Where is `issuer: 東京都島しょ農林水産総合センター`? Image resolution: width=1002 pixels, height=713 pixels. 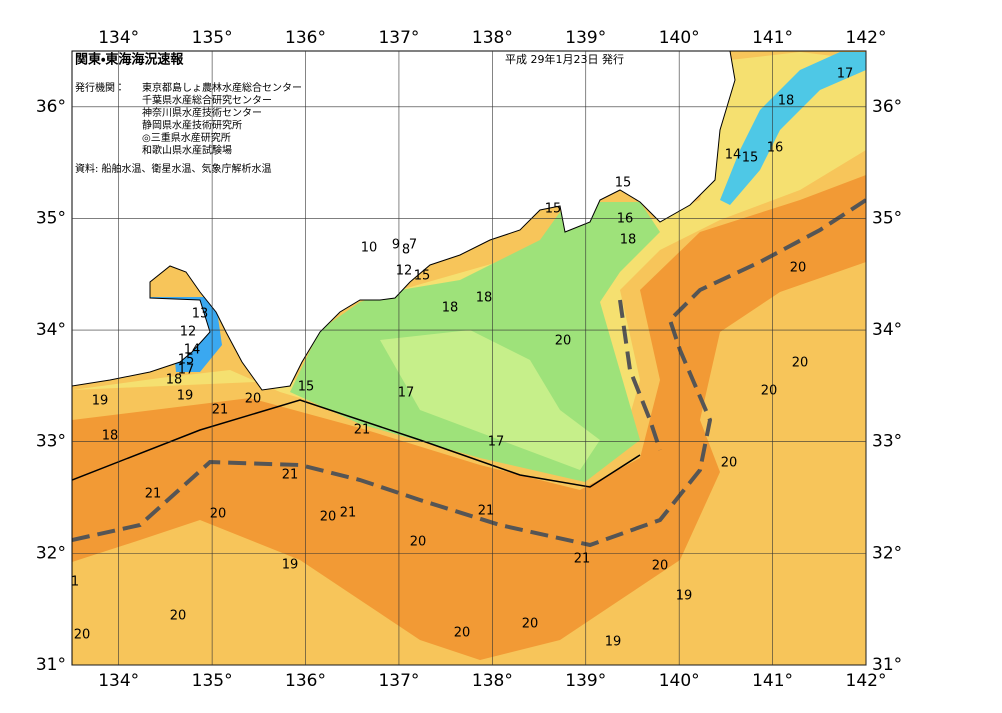 issuer: 東京都島しょ農林水産総合センター is located at coordinates (222, 87).